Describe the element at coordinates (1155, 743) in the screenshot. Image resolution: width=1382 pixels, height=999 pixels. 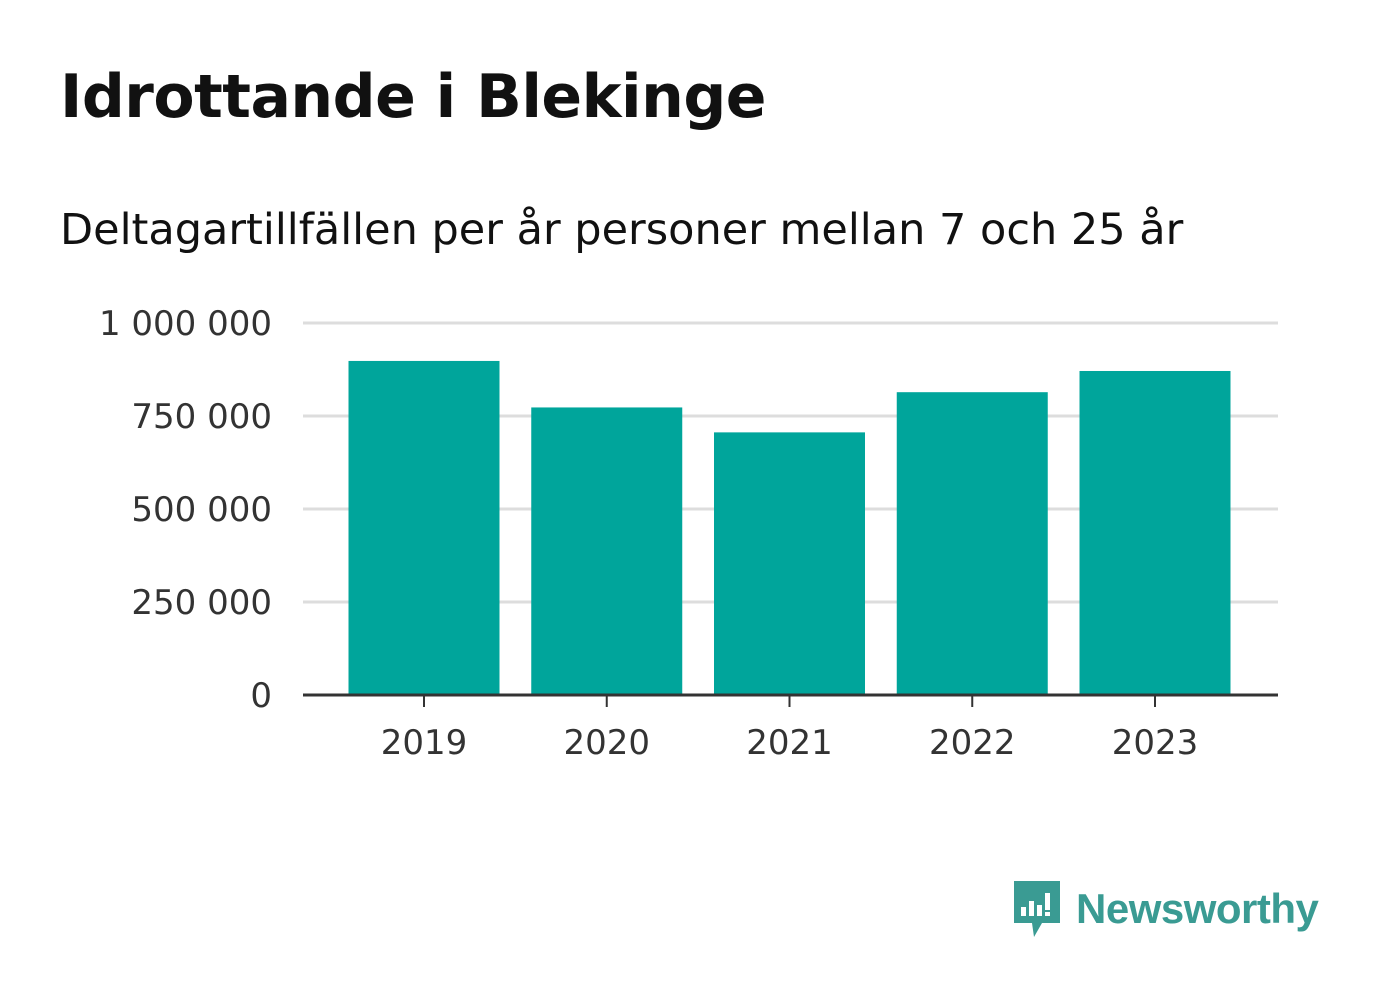
I see `x-tick-label: 2023` at that location.